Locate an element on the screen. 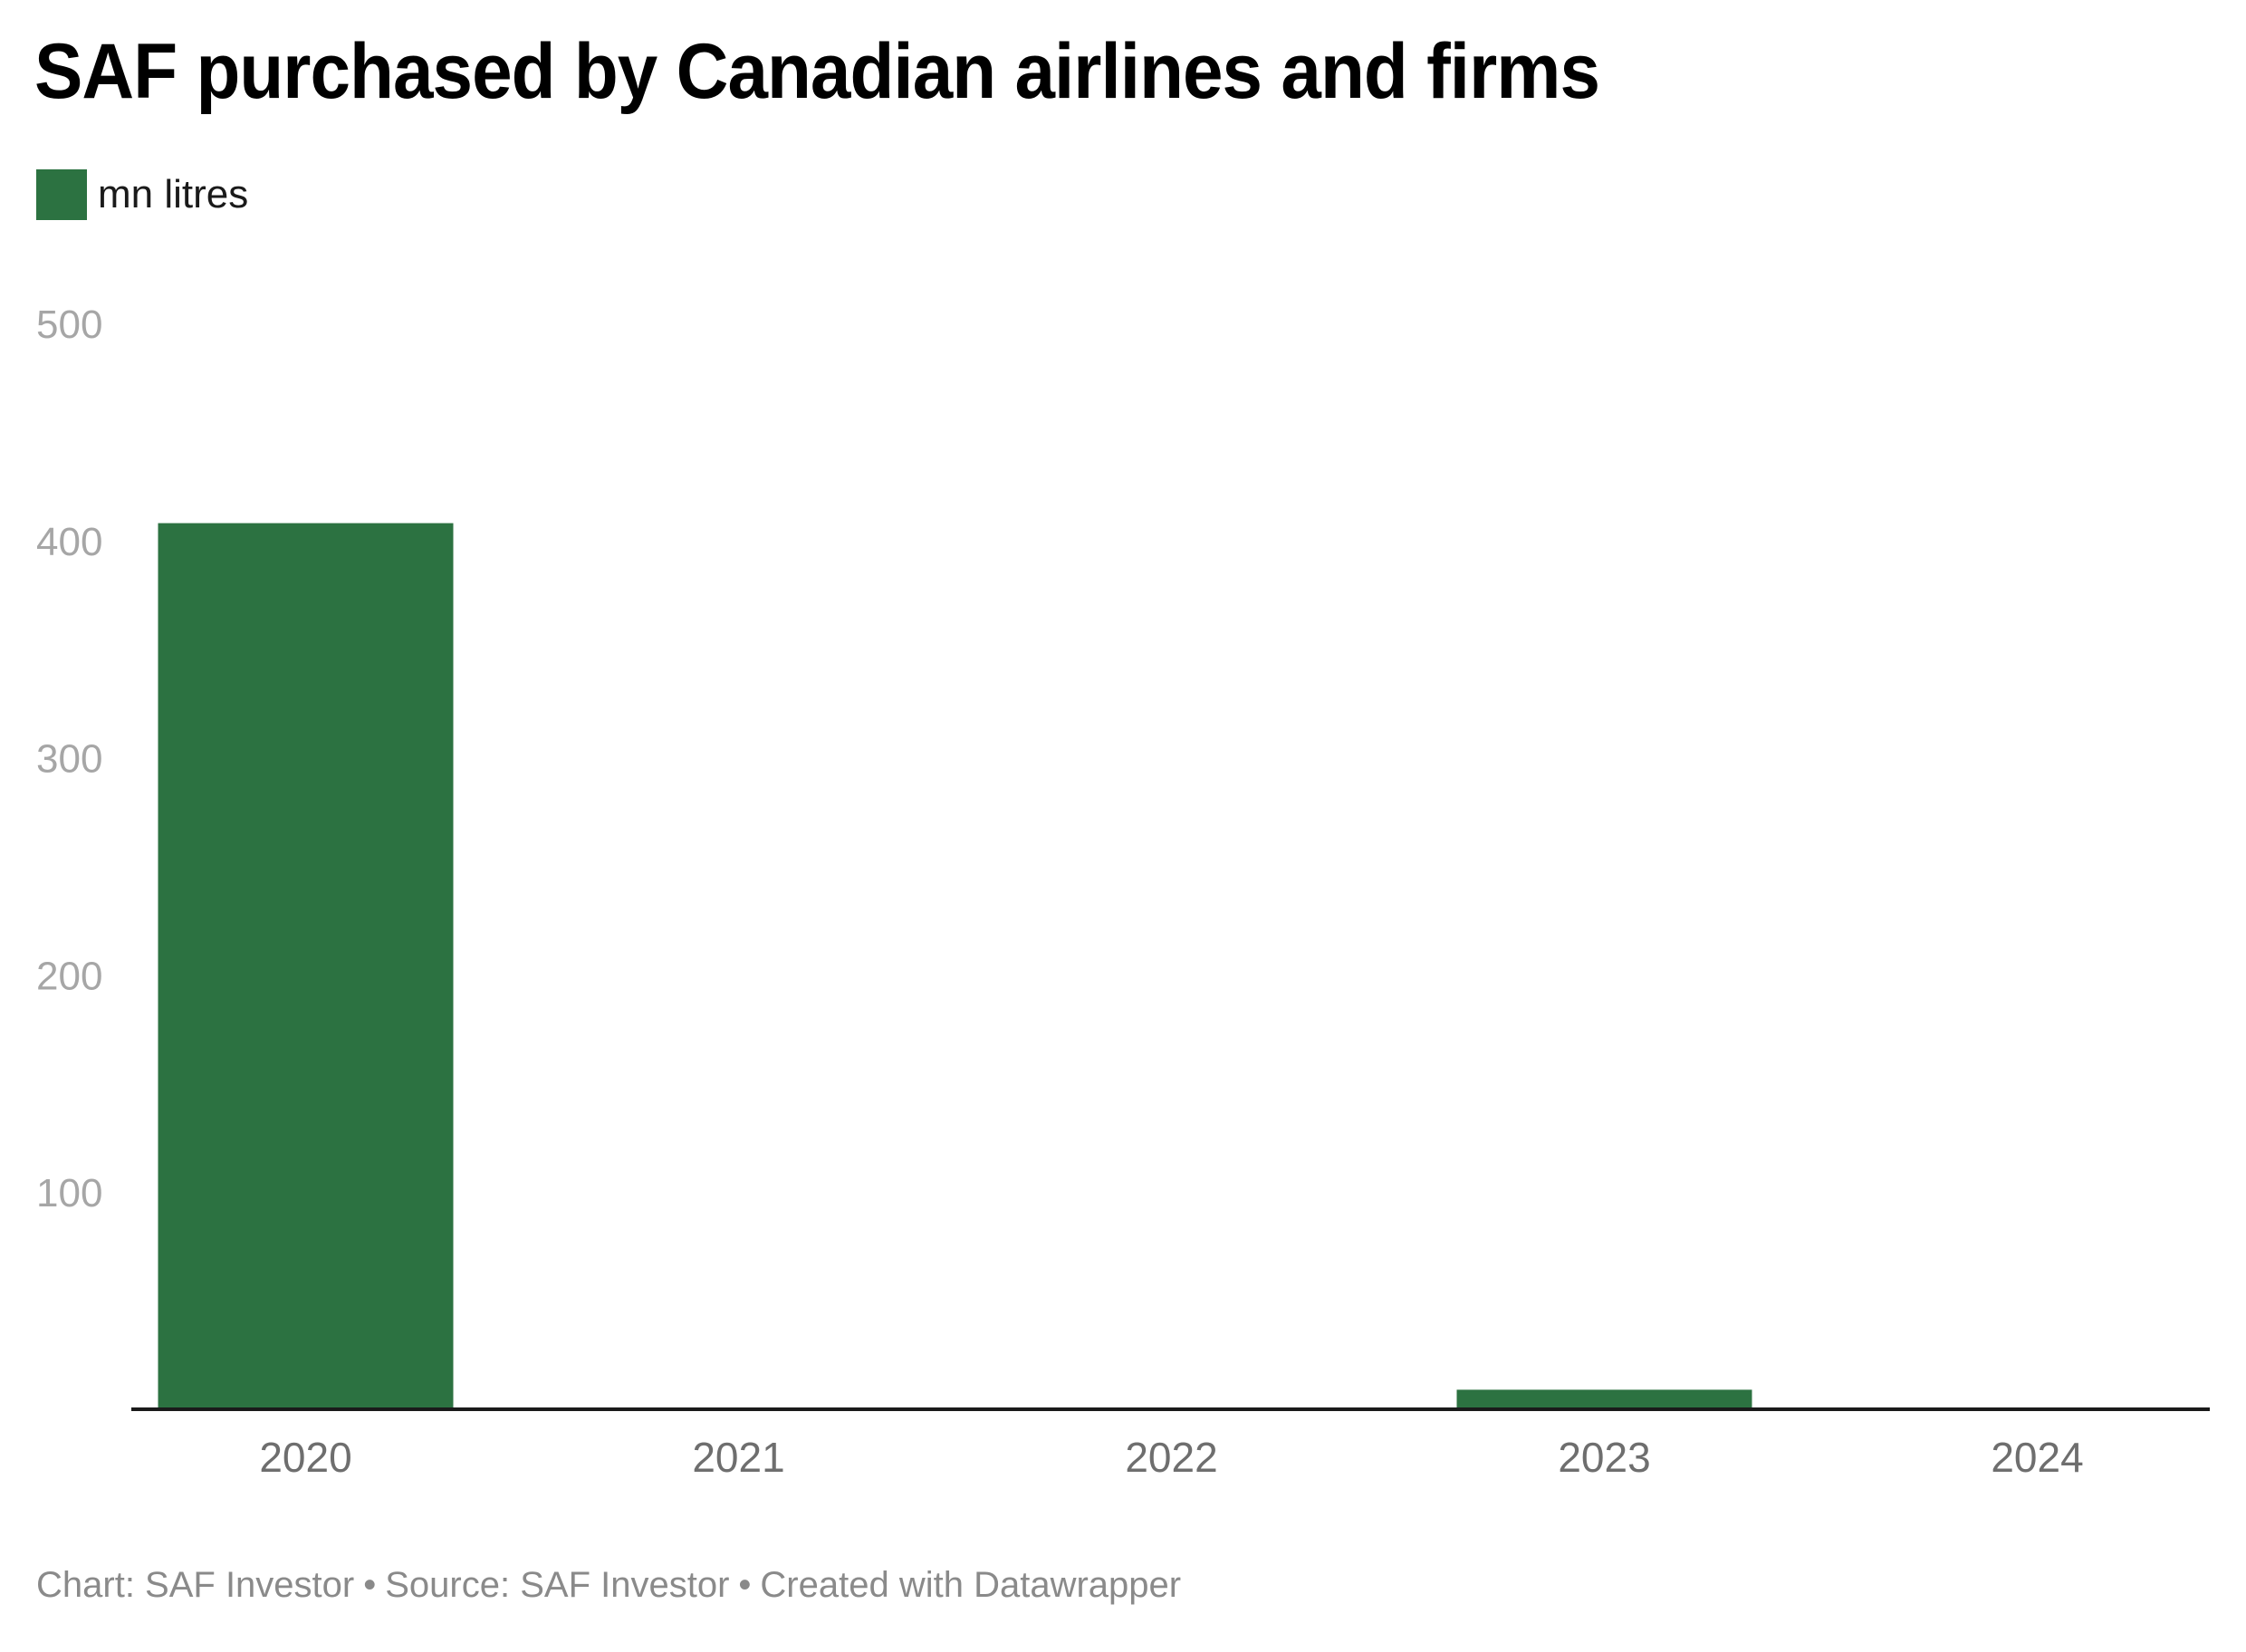 This screenshot has height=1652, width=2246. x-tick-label: 2022 is located at coordinates (1171, 1457).